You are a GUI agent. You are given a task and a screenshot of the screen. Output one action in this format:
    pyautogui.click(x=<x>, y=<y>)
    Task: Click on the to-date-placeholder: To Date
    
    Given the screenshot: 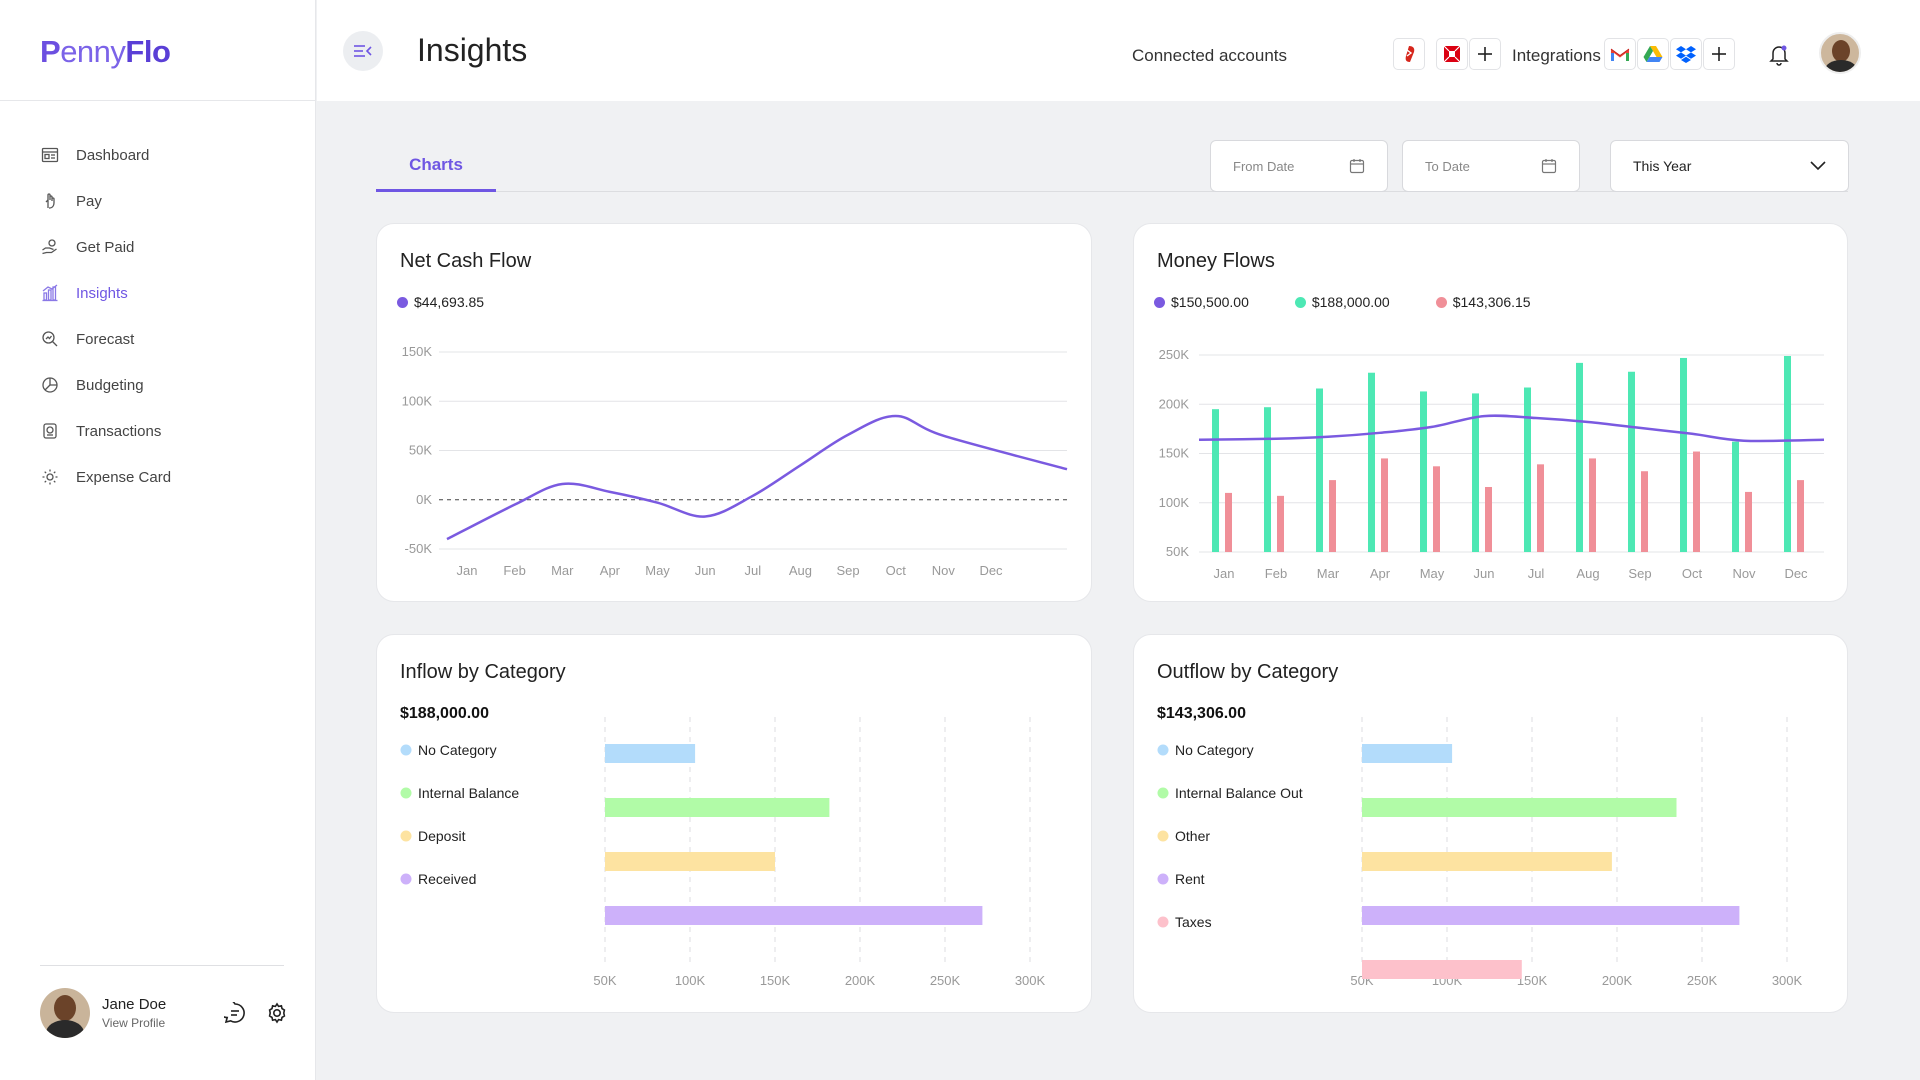 What is the action you would take?
    pyautogui.click(x=1447, y=166)
    